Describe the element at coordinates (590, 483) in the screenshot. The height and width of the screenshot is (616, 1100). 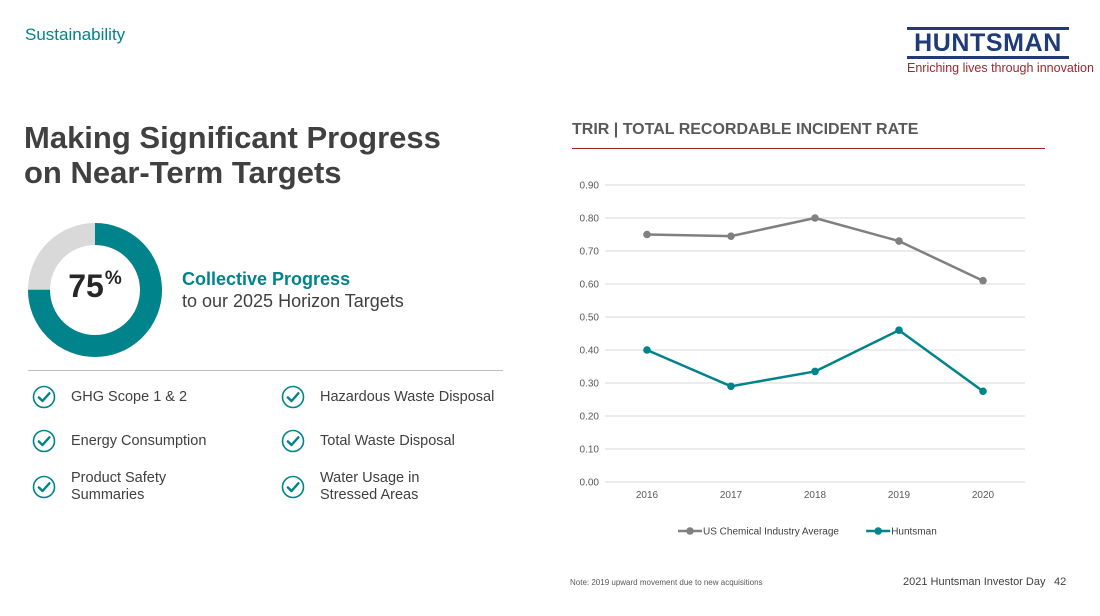
I see `y-tick-label: 0.00` at that location.